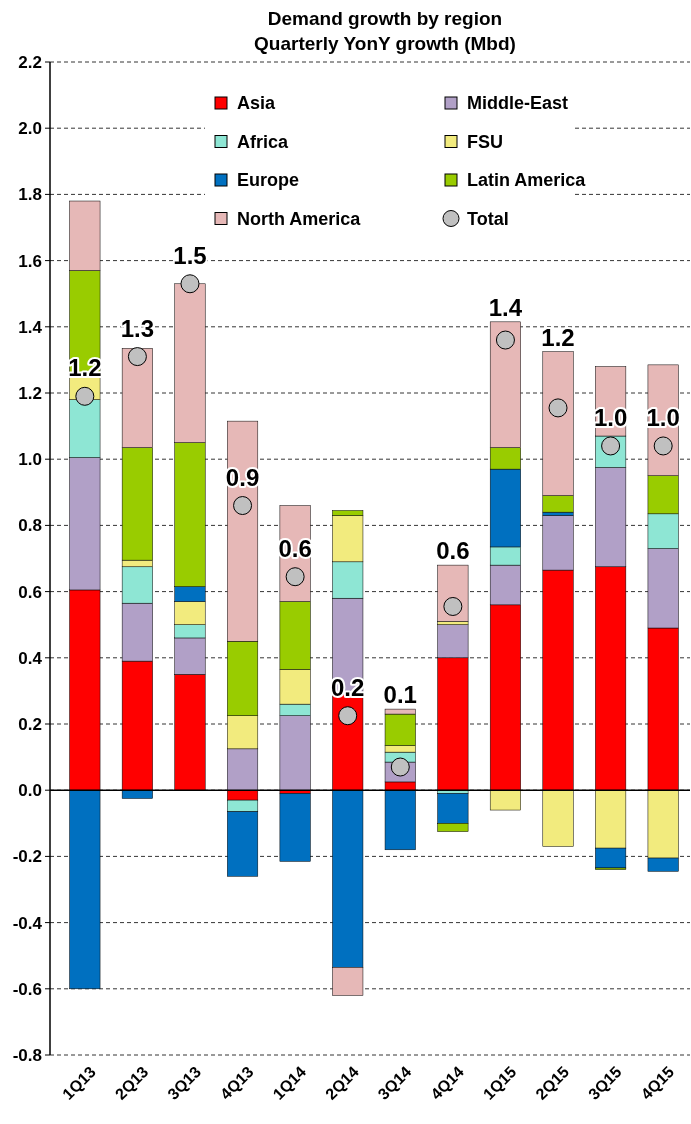 The image size is (691, 1124). I want to click on y-tick-label: -0.8, so click(27, 1055).